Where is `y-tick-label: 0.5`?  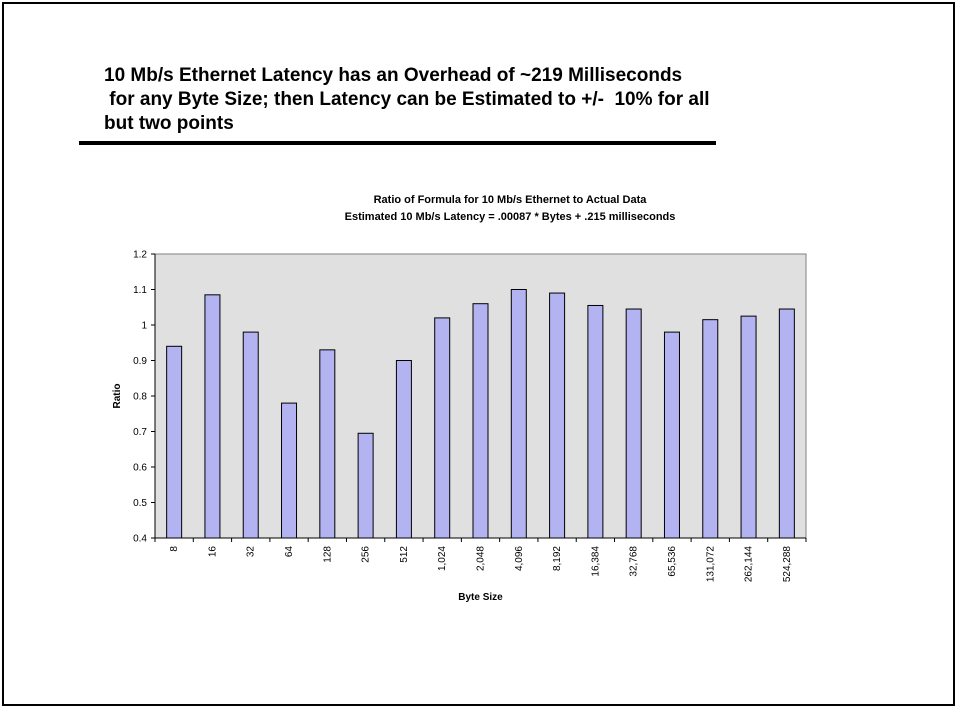
y-tick-label: 0.5 is located at coordinates (140, 503).